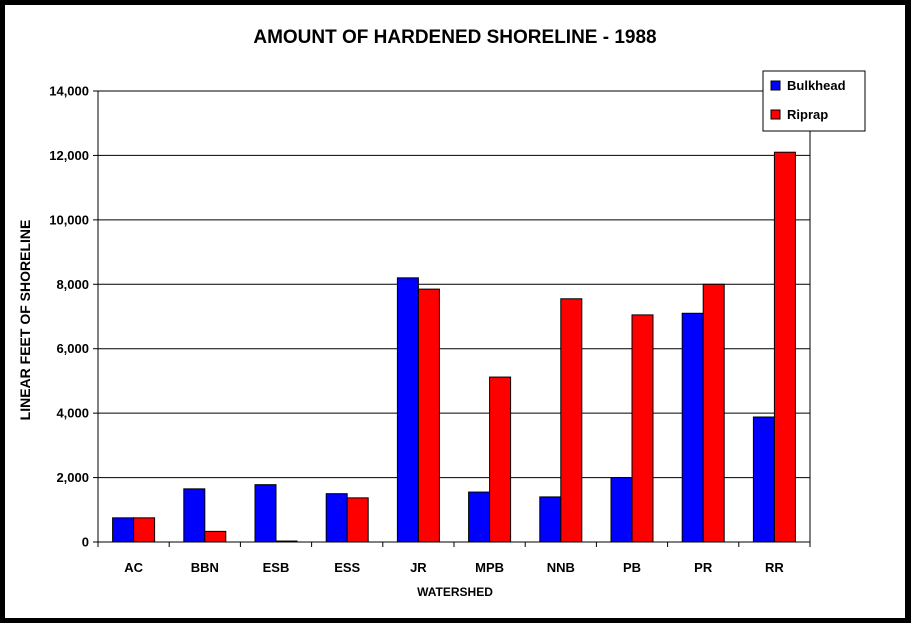  I want to click on bar-bulkhead-esb, so click(265, 513).